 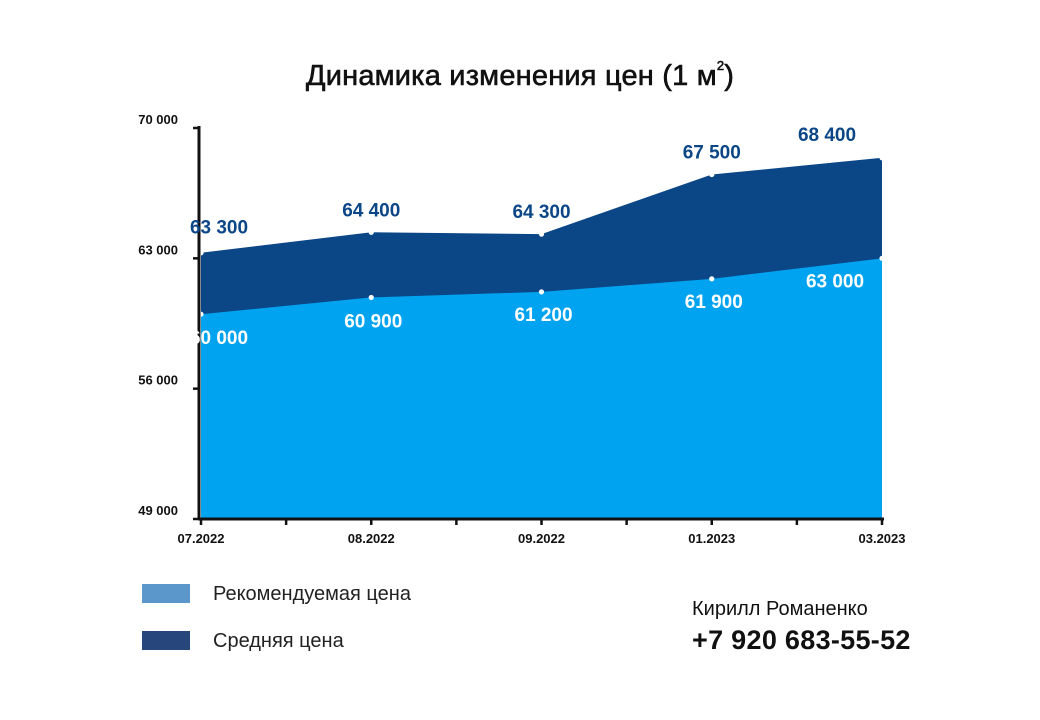 I want to click on data-label-recommended-3: 61 900, so click(x=714, y=302).